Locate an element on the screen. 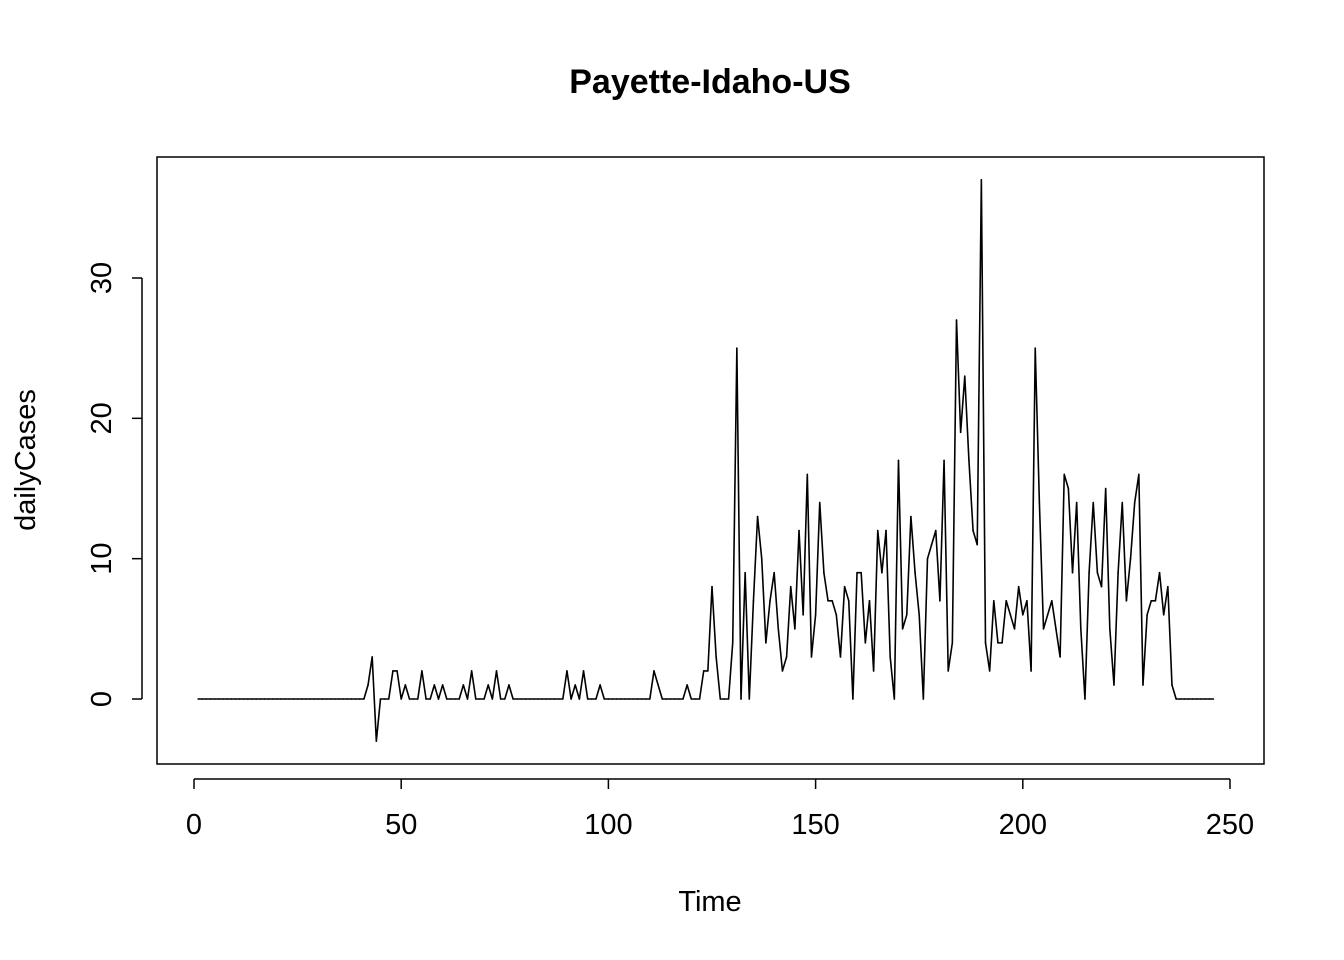 The image size is (1344, 960). y-tick-label: 10 is located at coordinates (102, 559).